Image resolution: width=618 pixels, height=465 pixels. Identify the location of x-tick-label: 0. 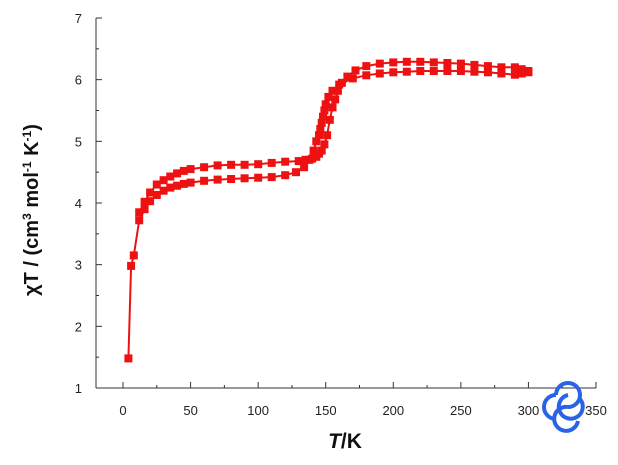
(122, 410).